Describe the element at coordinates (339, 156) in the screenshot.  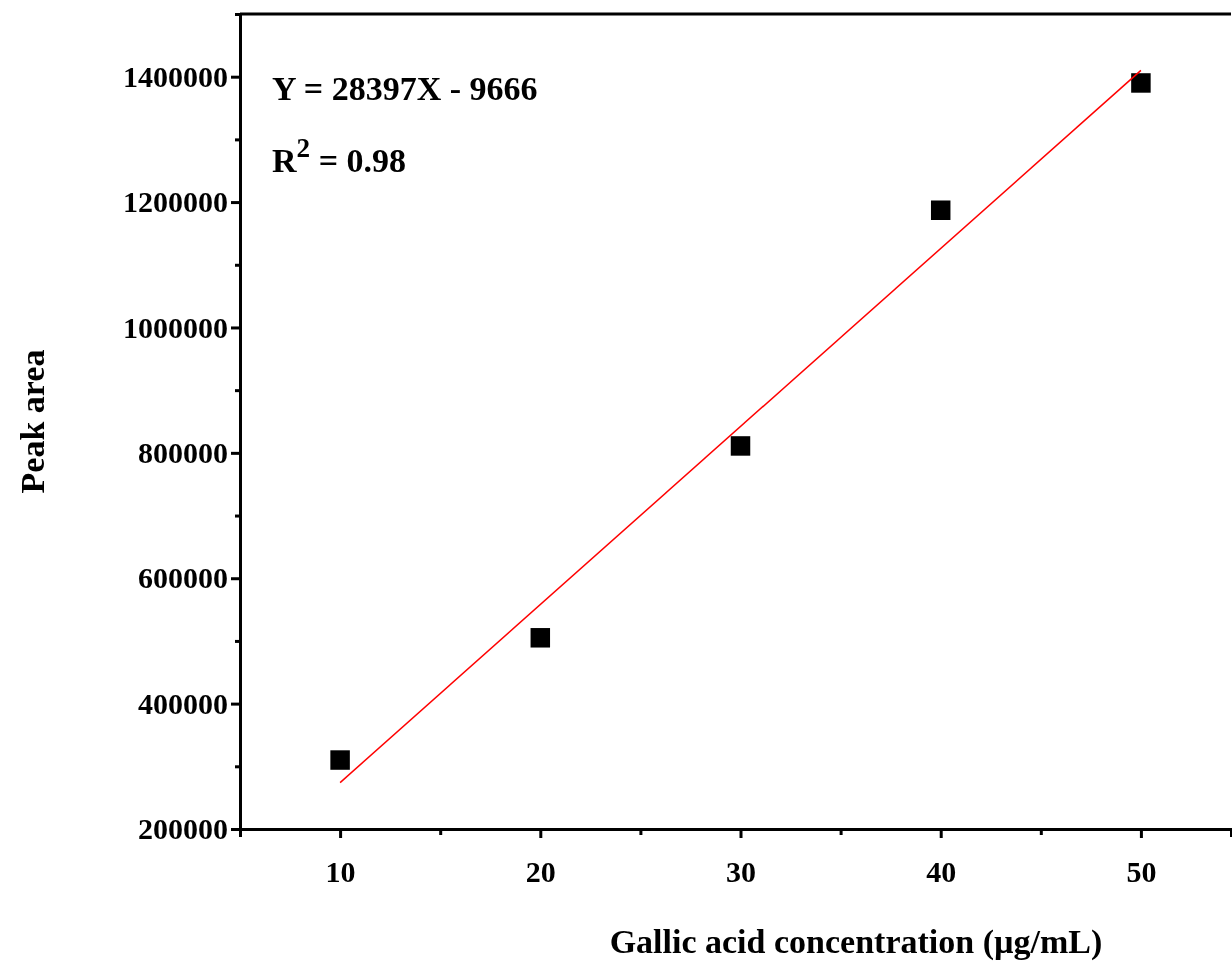
I see `annotation: R$^{2}$ = 0.98` at that location.